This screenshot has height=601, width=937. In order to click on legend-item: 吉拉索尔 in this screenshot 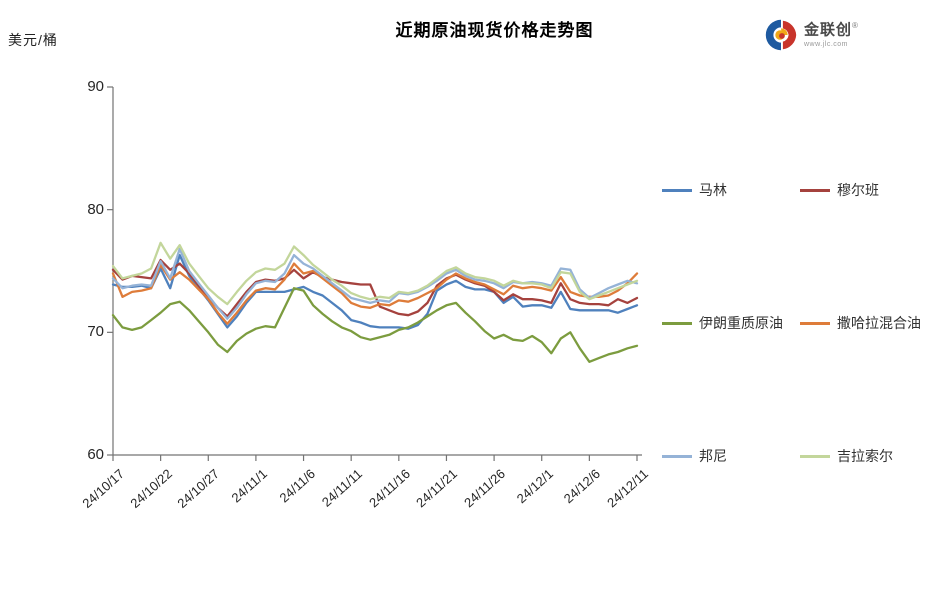, I will do `click(867, 456)`.